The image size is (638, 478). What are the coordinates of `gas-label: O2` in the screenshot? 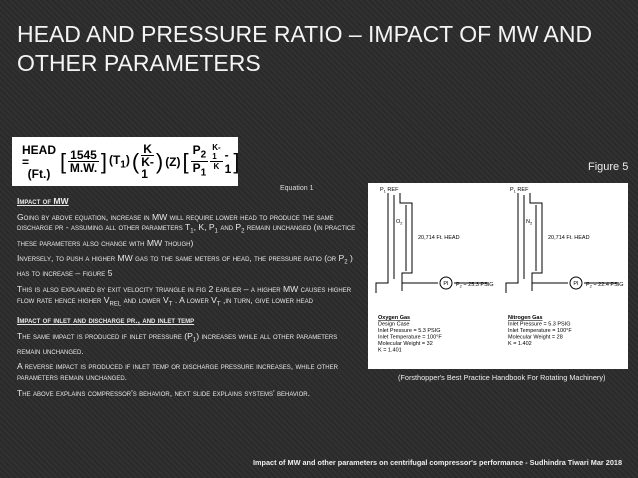 It's located at (399, 222).